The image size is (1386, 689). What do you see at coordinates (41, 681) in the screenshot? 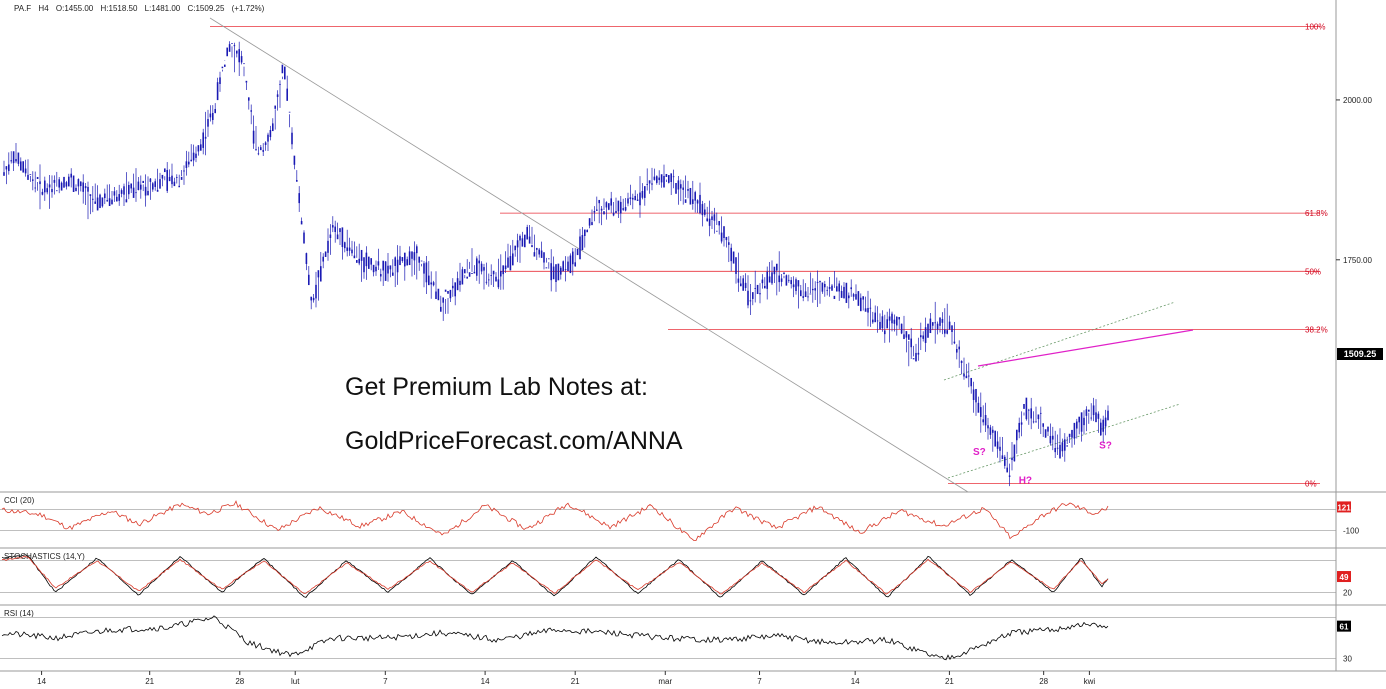
I see `time-tick-label: 14` at bounding box center [41, 681].